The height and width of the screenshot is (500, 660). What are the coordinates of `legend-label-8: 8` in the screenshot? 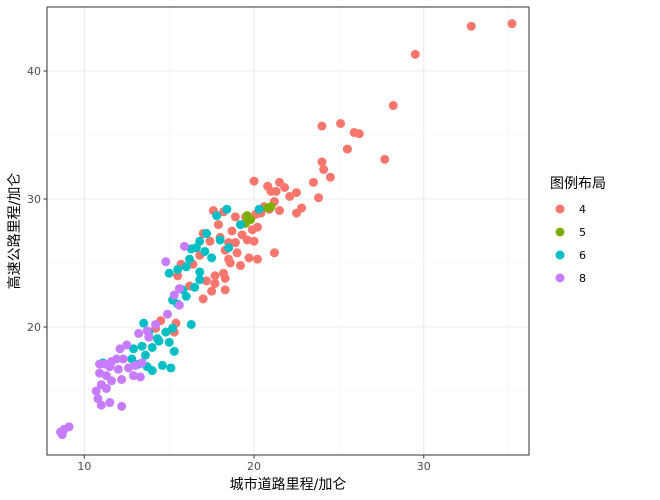 It's located at (582, 278).